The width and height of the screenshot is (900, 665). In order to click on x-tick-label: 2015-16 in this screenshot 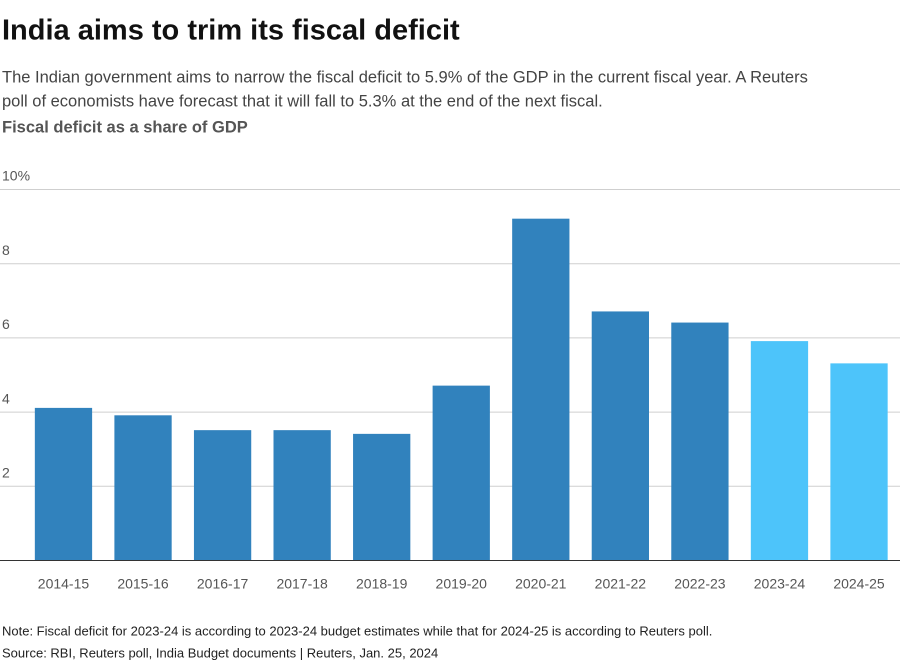, I will do `click(143, 584)`.